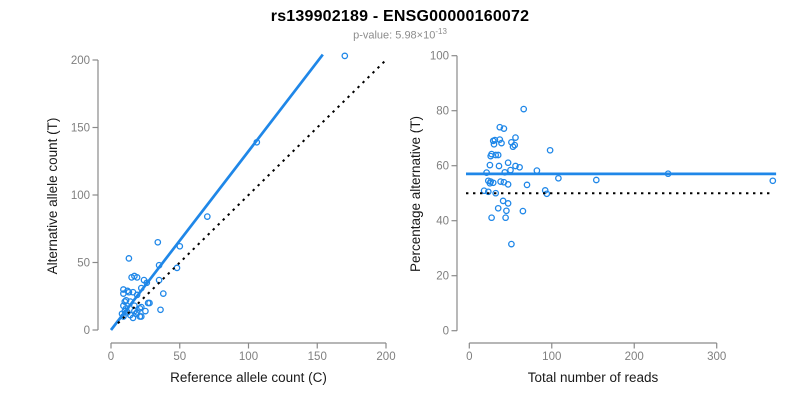 The width and height of the screenshot is (800, 400). Describe the element at coordinates (593, 377) in the screenshot. I see `right-x-axis-title: Total number of reads` at that location.